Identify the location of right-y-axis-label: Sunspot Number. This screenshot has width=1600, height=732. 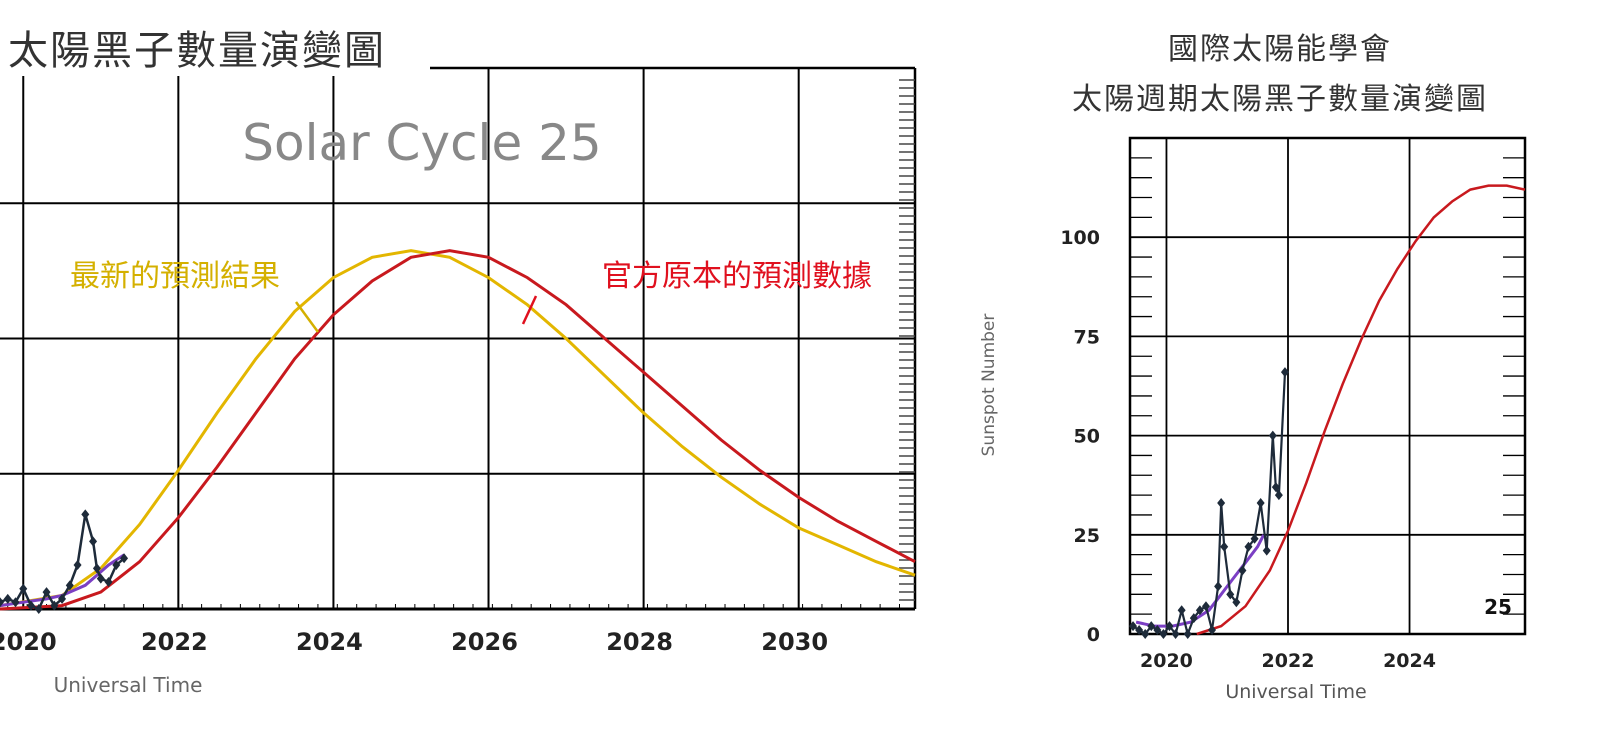
(989, 385).